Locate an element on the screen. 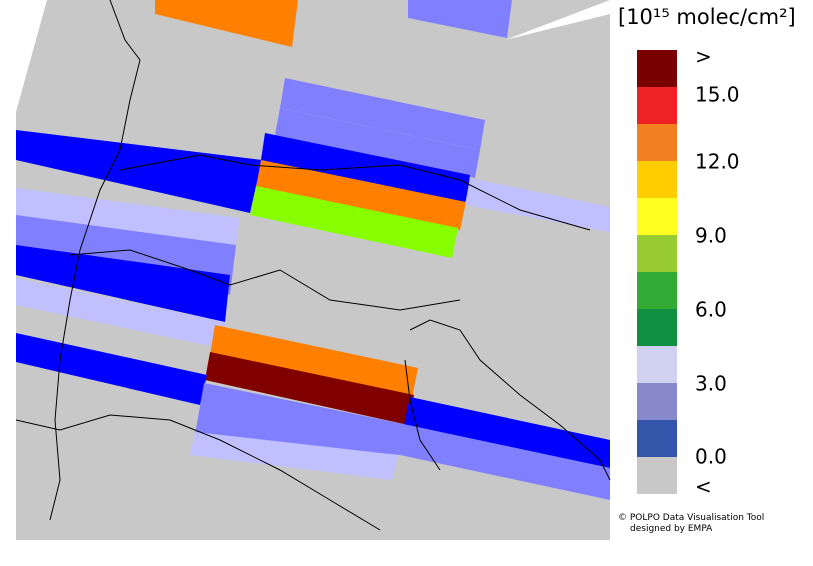 This screenshot has height=566, width=813. legend-label: 0.0 is located at coordinates (711, 457).